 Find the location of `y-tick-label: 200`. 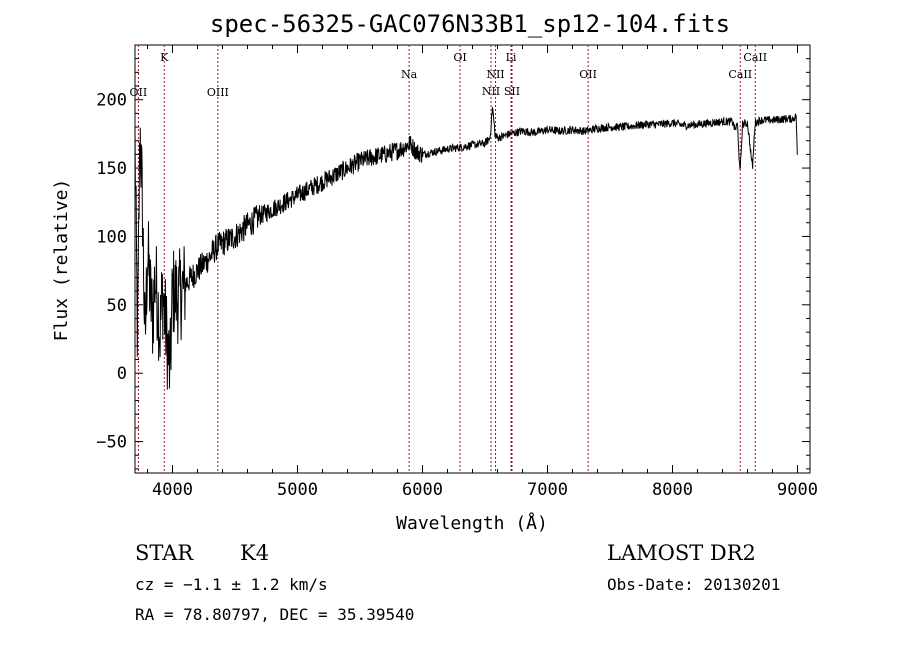

y-tick-label: 200 is located at coordinates (111, 101).